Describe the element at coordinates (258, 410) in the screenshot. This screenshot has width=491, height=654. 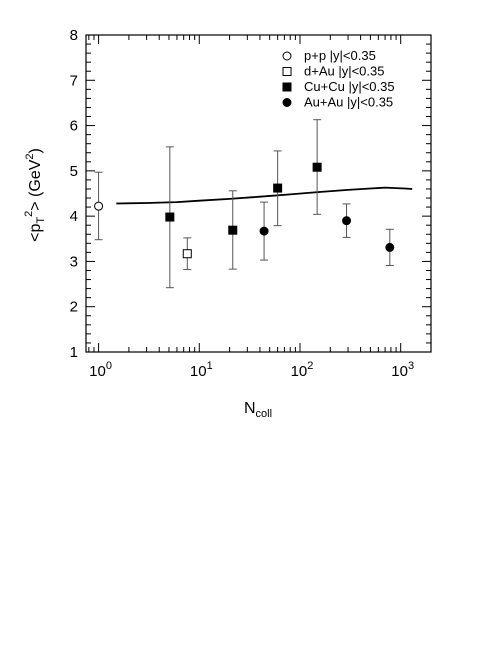
I see `x-axis-title: Ncoll` at that location.